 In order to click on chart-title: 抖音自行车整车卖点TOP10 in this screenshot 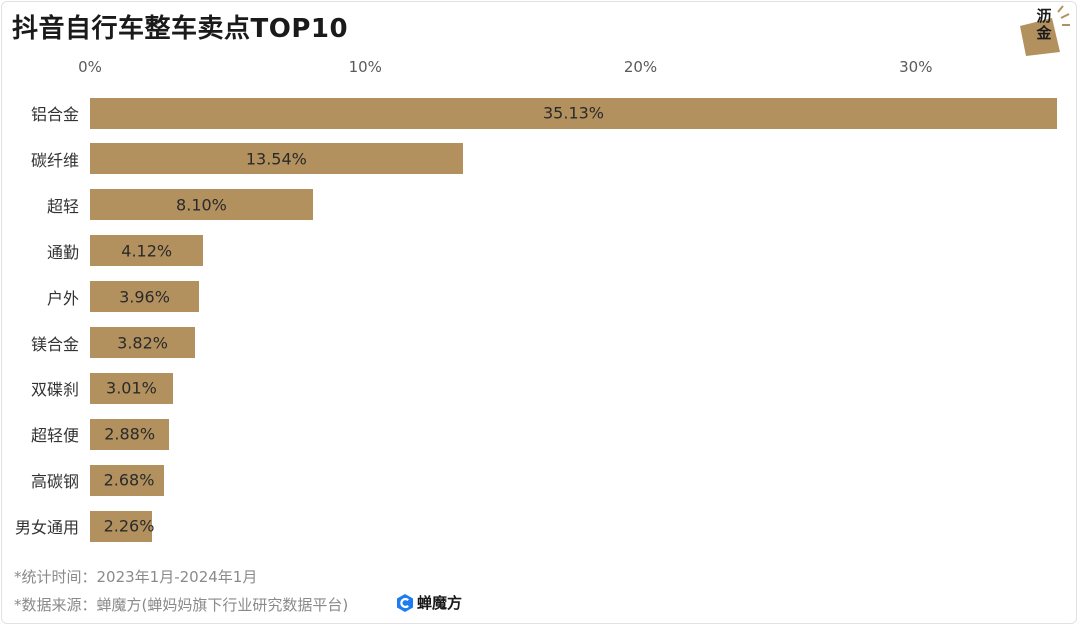, I will do `click(180, 29)`.